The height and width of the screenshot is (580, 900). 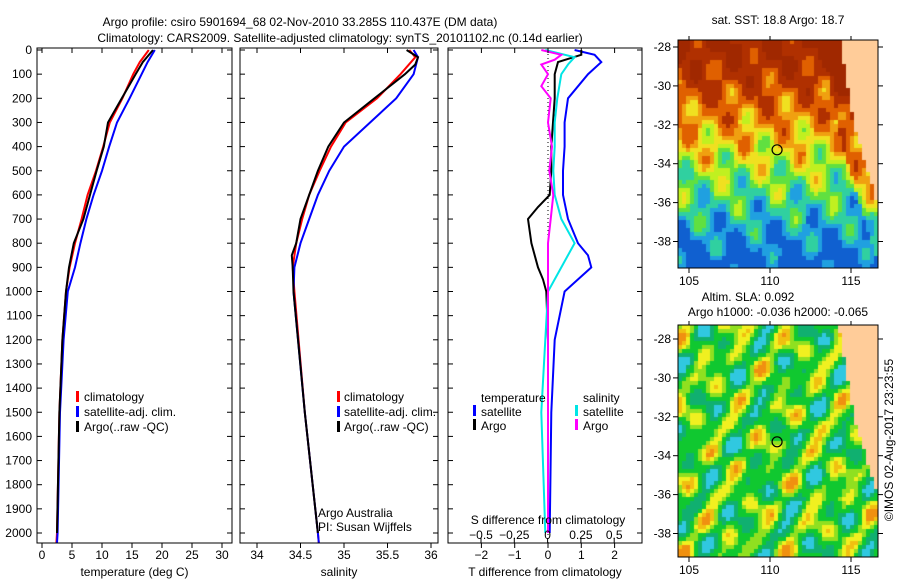 What do you see at coordinates (769, 570) in the screenshot?
I see `lon-tick-label: 110` at bounding box center [769, 570].